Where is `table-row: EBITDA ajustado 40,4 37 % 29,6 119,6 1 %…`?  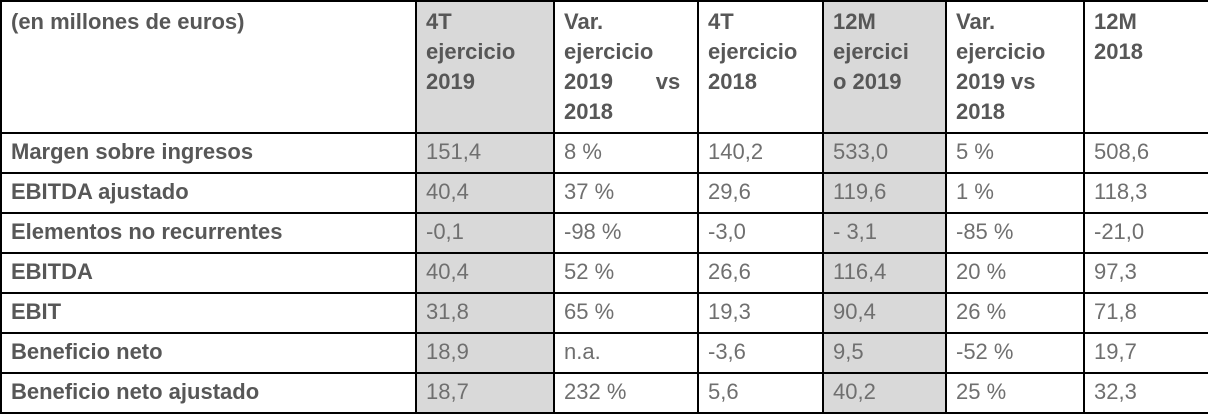
table-row: EBITDA ajustado 40,4 37 % 29,6 119,6 1 %… is located at coordinates (604, 193).